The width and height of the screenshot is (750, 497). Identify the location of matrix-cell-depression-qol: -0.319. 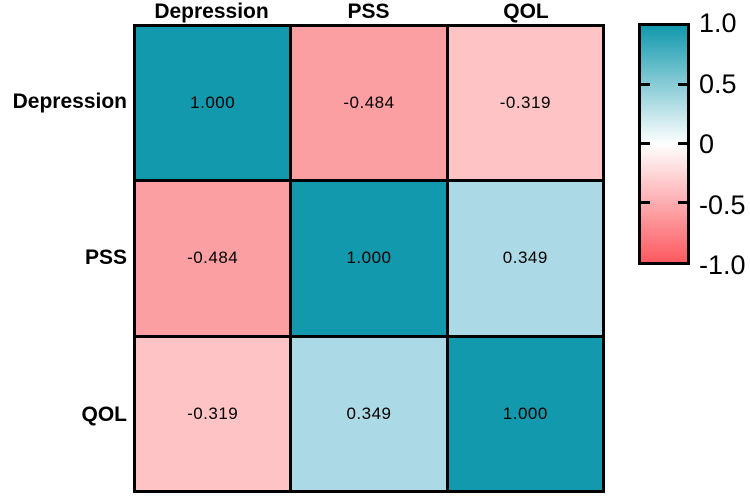
(525, 103).